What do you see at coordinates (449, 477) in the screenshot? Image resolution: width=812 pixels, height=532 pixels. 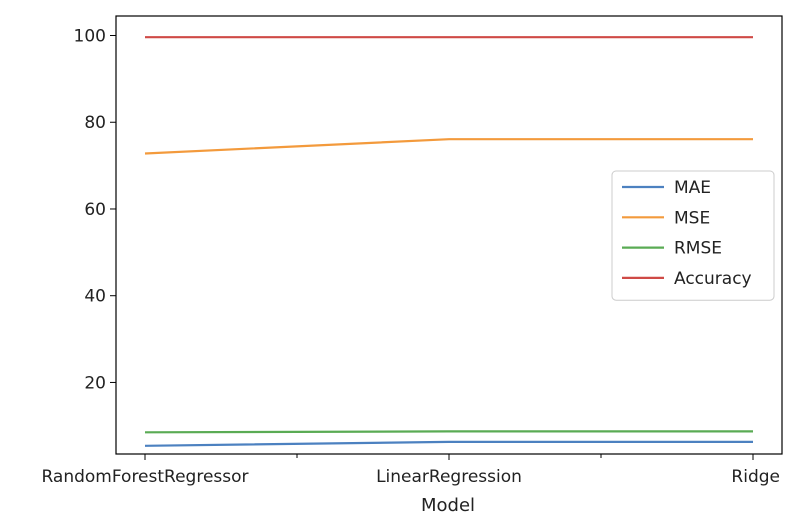 I see `x-tick-label: LinearRegression` at bounding box center [449, 477].